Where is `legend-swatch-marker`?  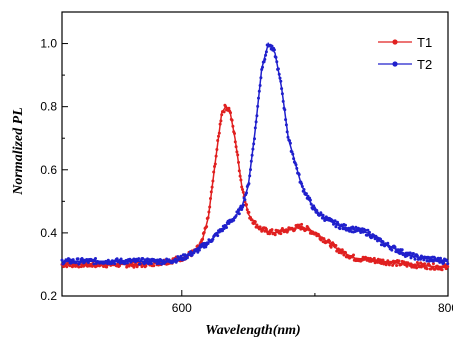 legend-swatch-marker is located at coordinates (395, 42).